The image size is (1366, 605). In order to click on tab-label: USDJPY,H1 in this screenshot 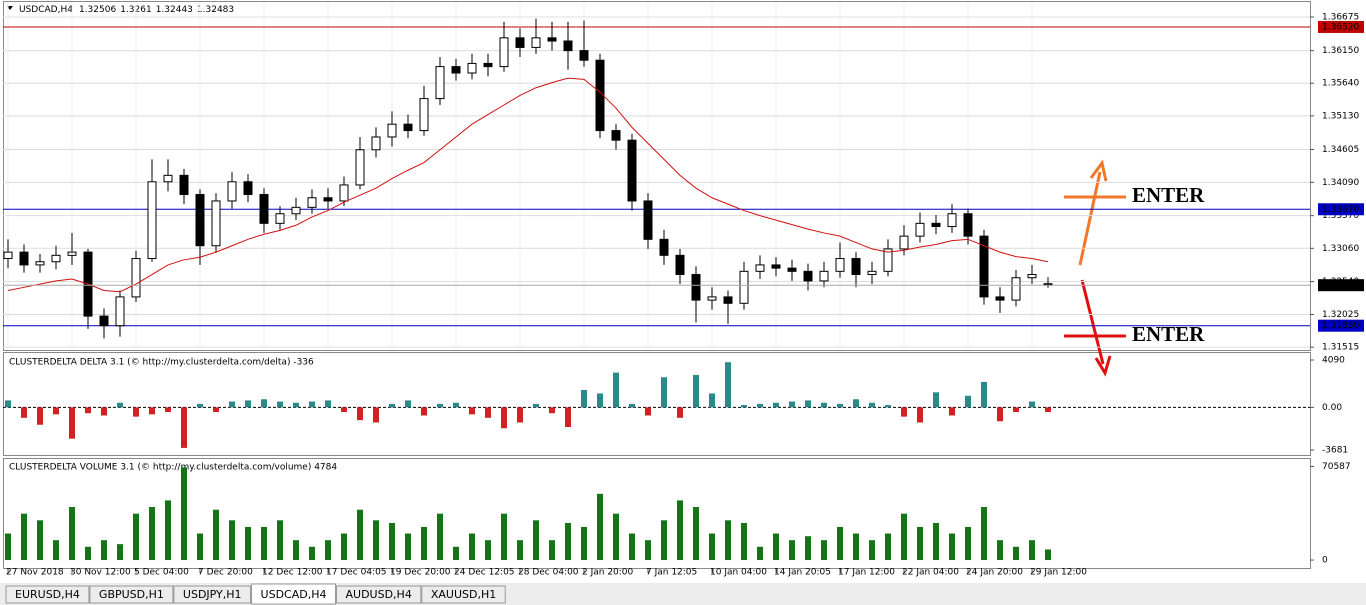, I will do `click(212, 594)`.